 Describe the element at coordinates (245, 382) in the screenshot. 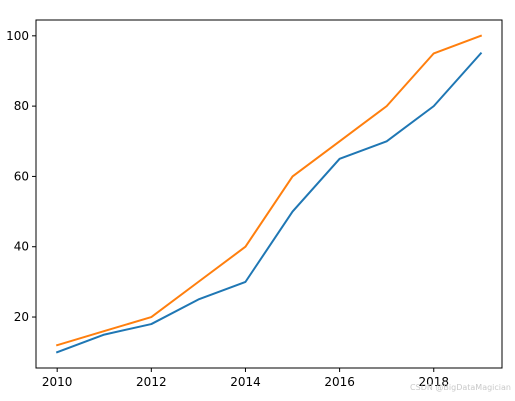

I see `x-tick-label: 2014` at that location.